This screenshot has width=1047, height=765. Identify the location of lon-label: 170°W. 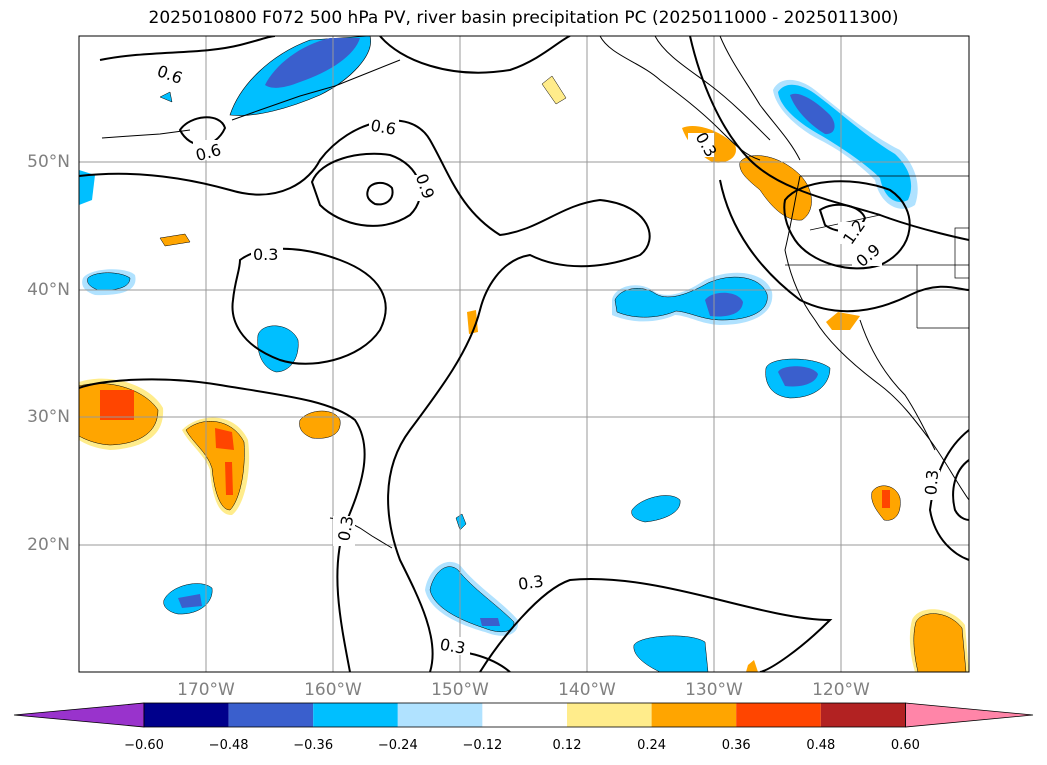
(206, 690).